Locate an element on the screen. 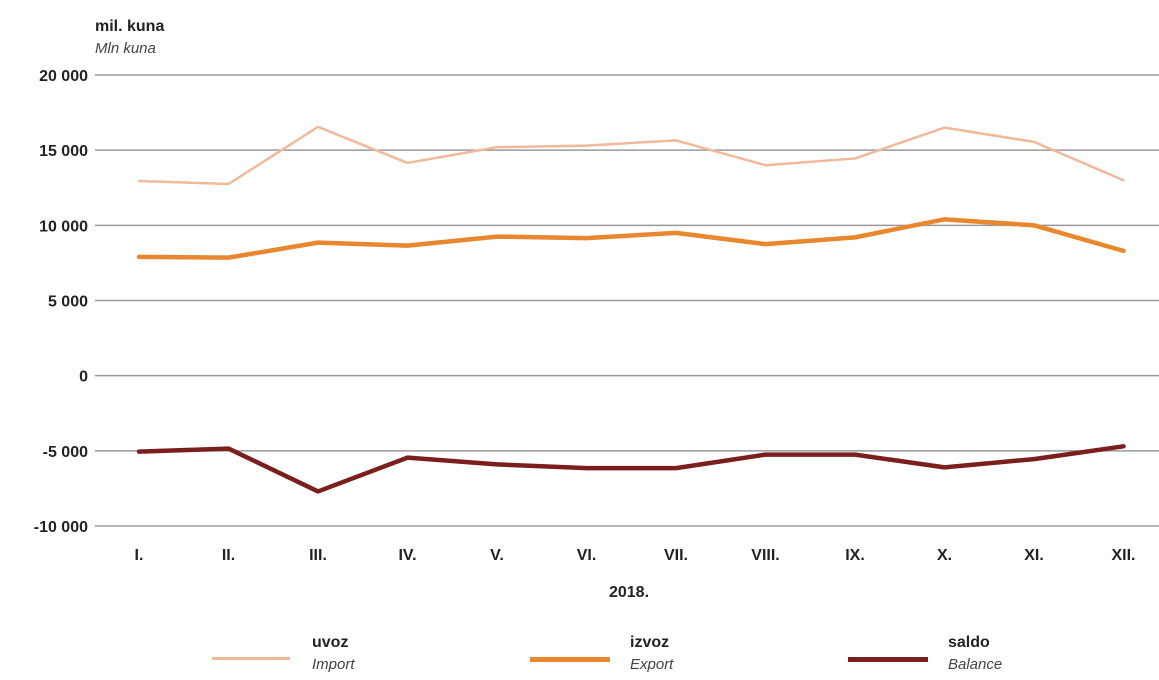  legend-label-import: uvoz is located at coordinates (330, 642).